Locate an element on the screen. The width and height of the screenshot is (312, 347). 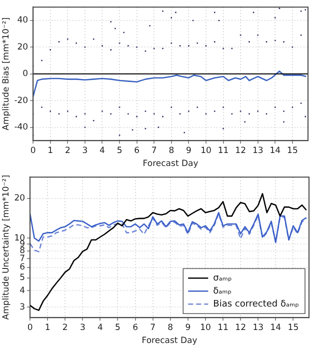
line-series is located at coordinates (169, 232).